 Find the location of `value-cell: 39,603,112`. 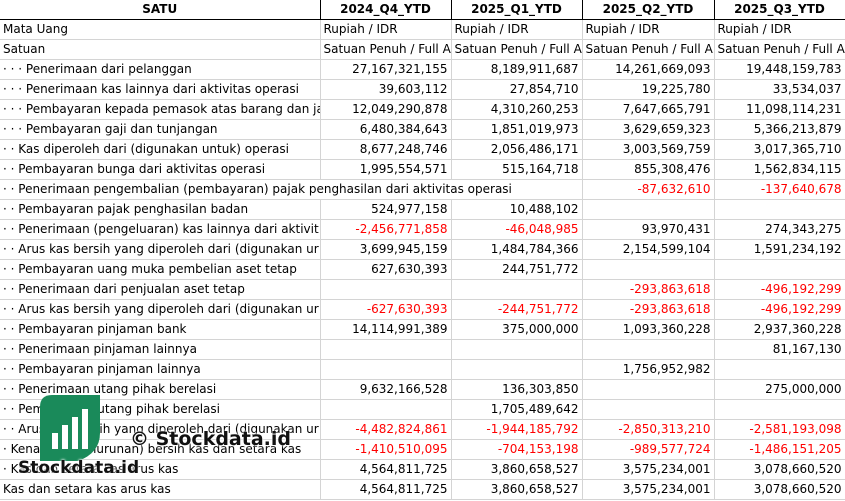

value-cell: 39,603,112 is located at coordinates (386, 89).